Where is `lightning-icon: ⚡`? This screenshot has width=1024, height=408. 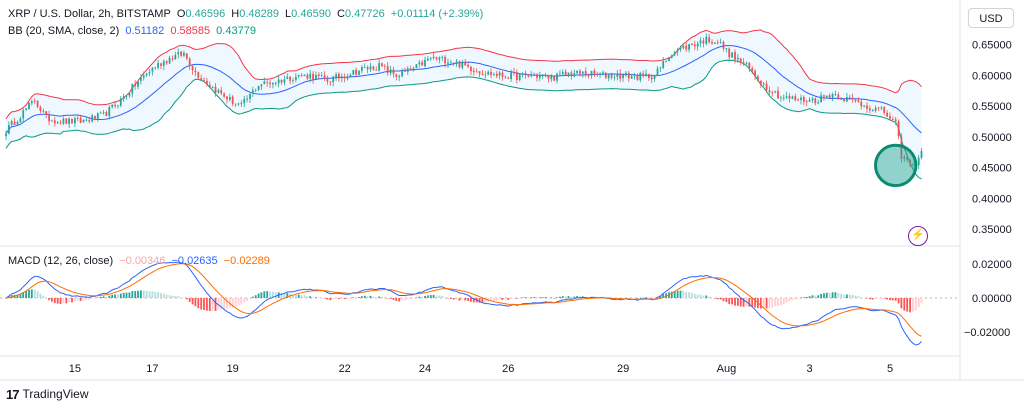 lightning-icon: ⚡ is located at coordinates (918, 236).